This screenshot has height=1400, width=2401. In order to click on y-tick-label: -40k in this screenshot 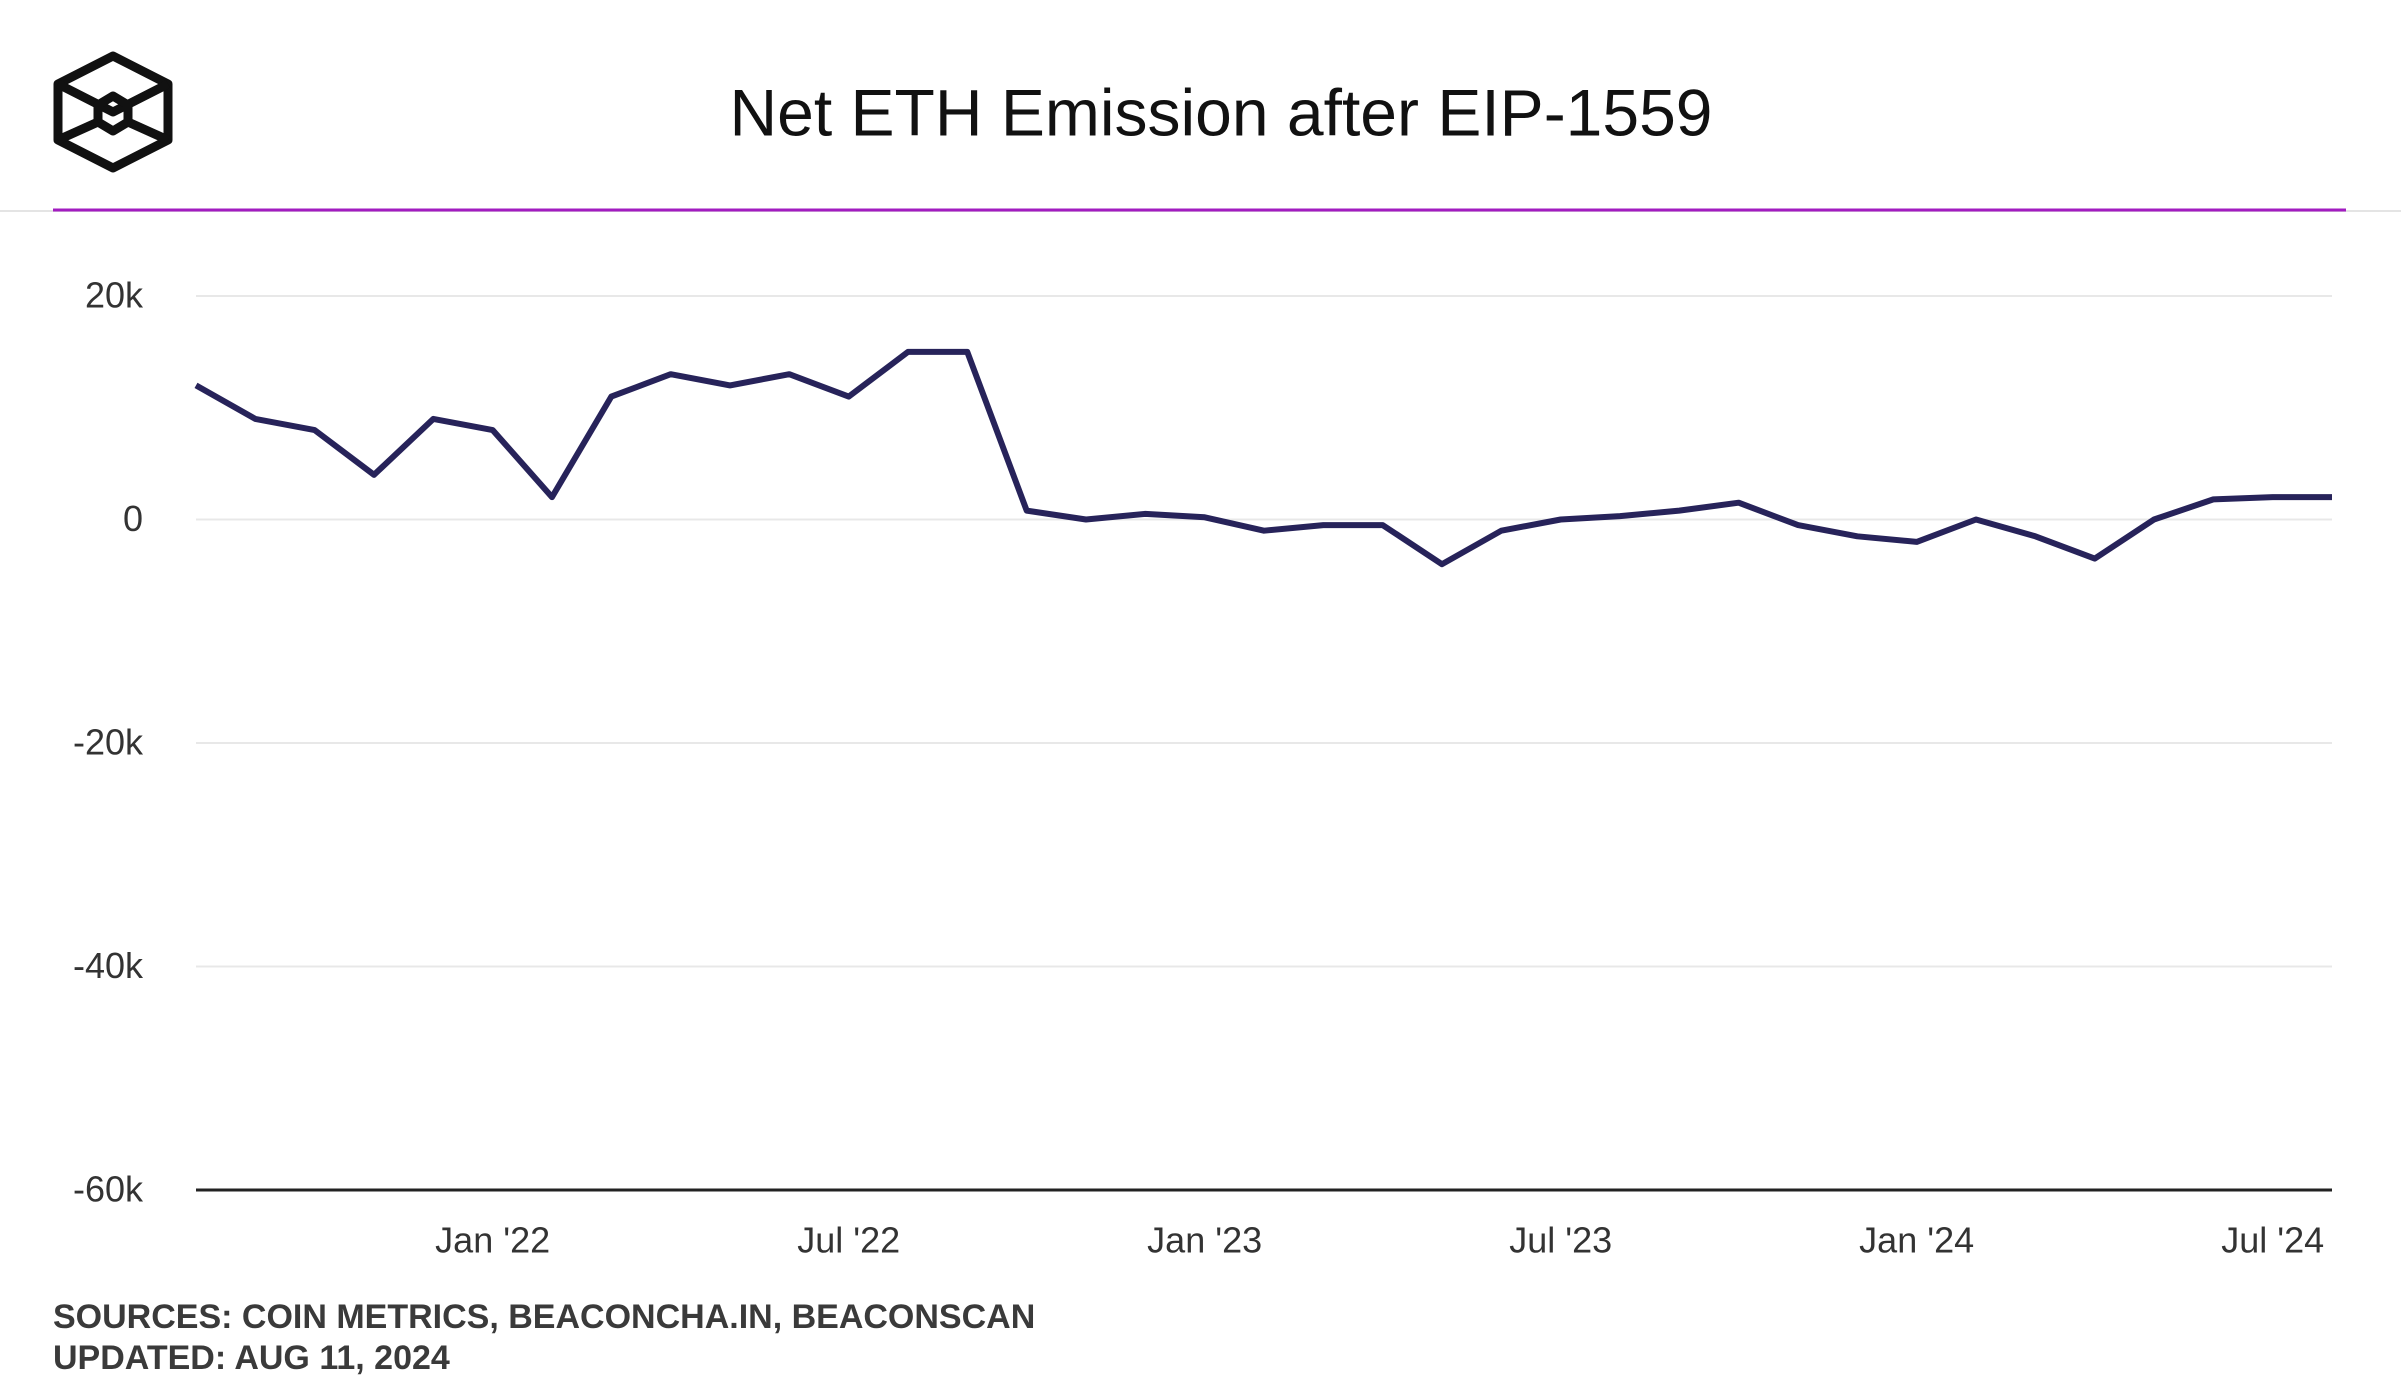, I will do `click(108, 965)`.